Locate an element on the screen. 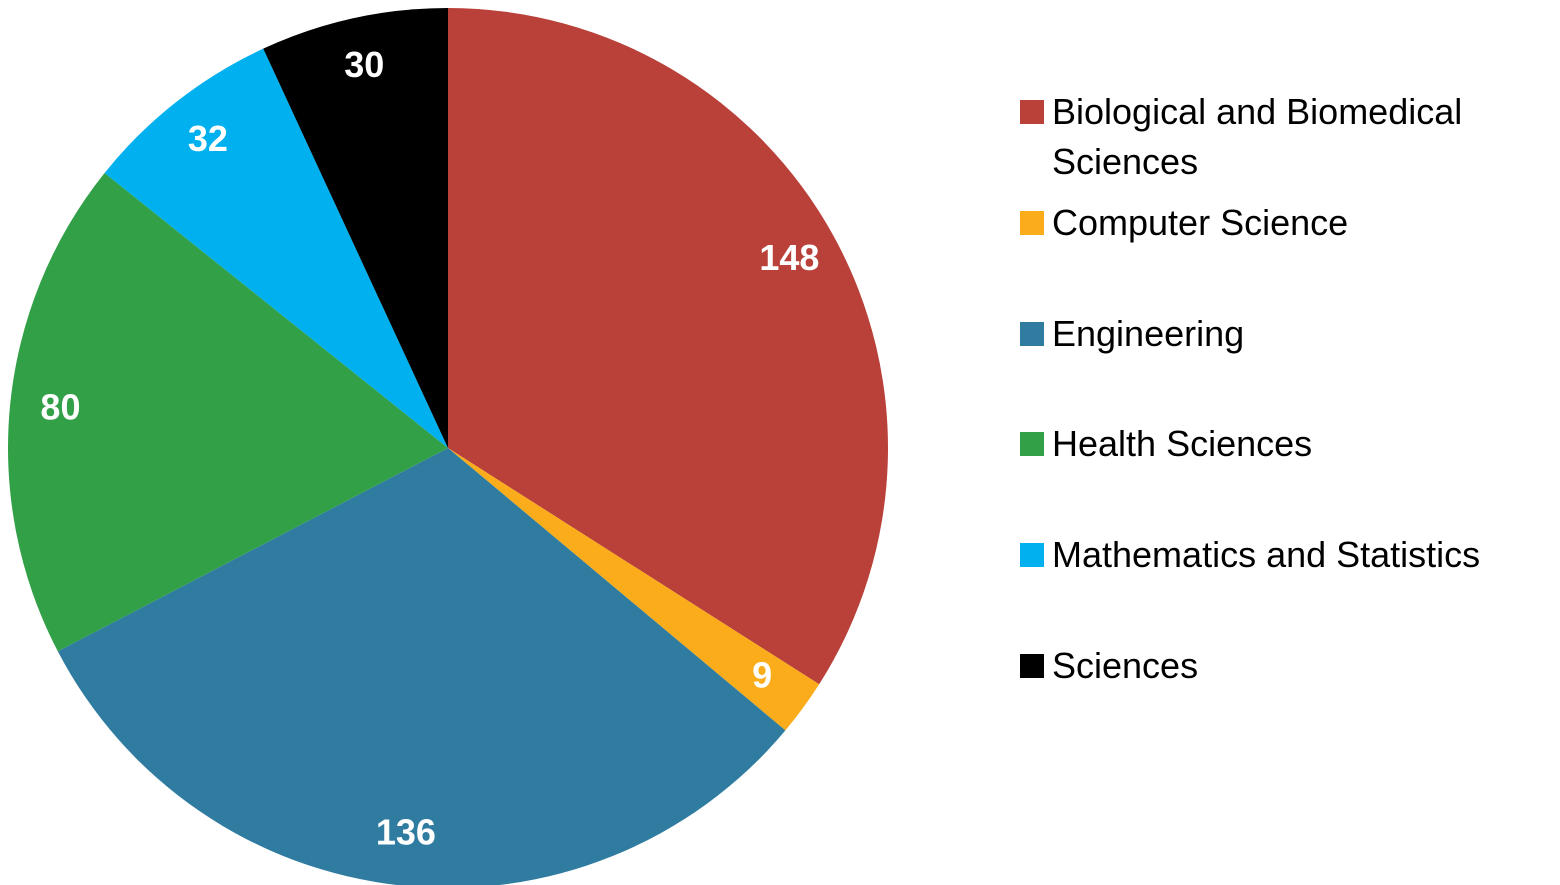  data-label: 30 is located at coordinates (364, 64).